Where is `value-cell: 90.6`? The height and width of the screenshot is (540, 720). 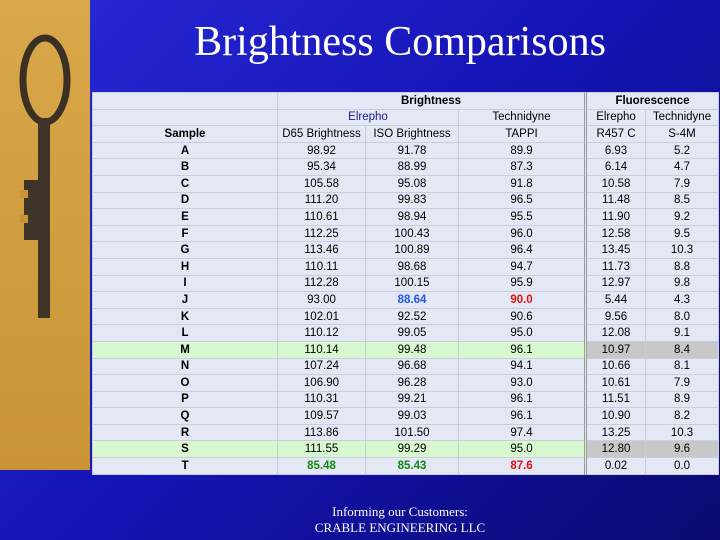
value-cell: 90.6 is located at coordinates (522, 316).